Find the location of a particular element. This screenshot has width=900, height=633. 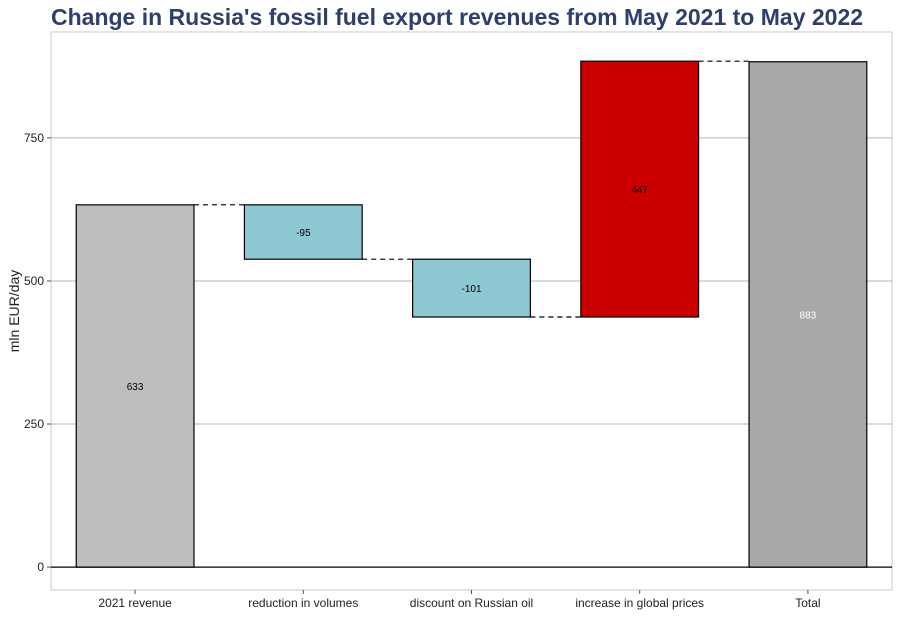

bar-label-1: -95 is located at coordinates (303, 233).